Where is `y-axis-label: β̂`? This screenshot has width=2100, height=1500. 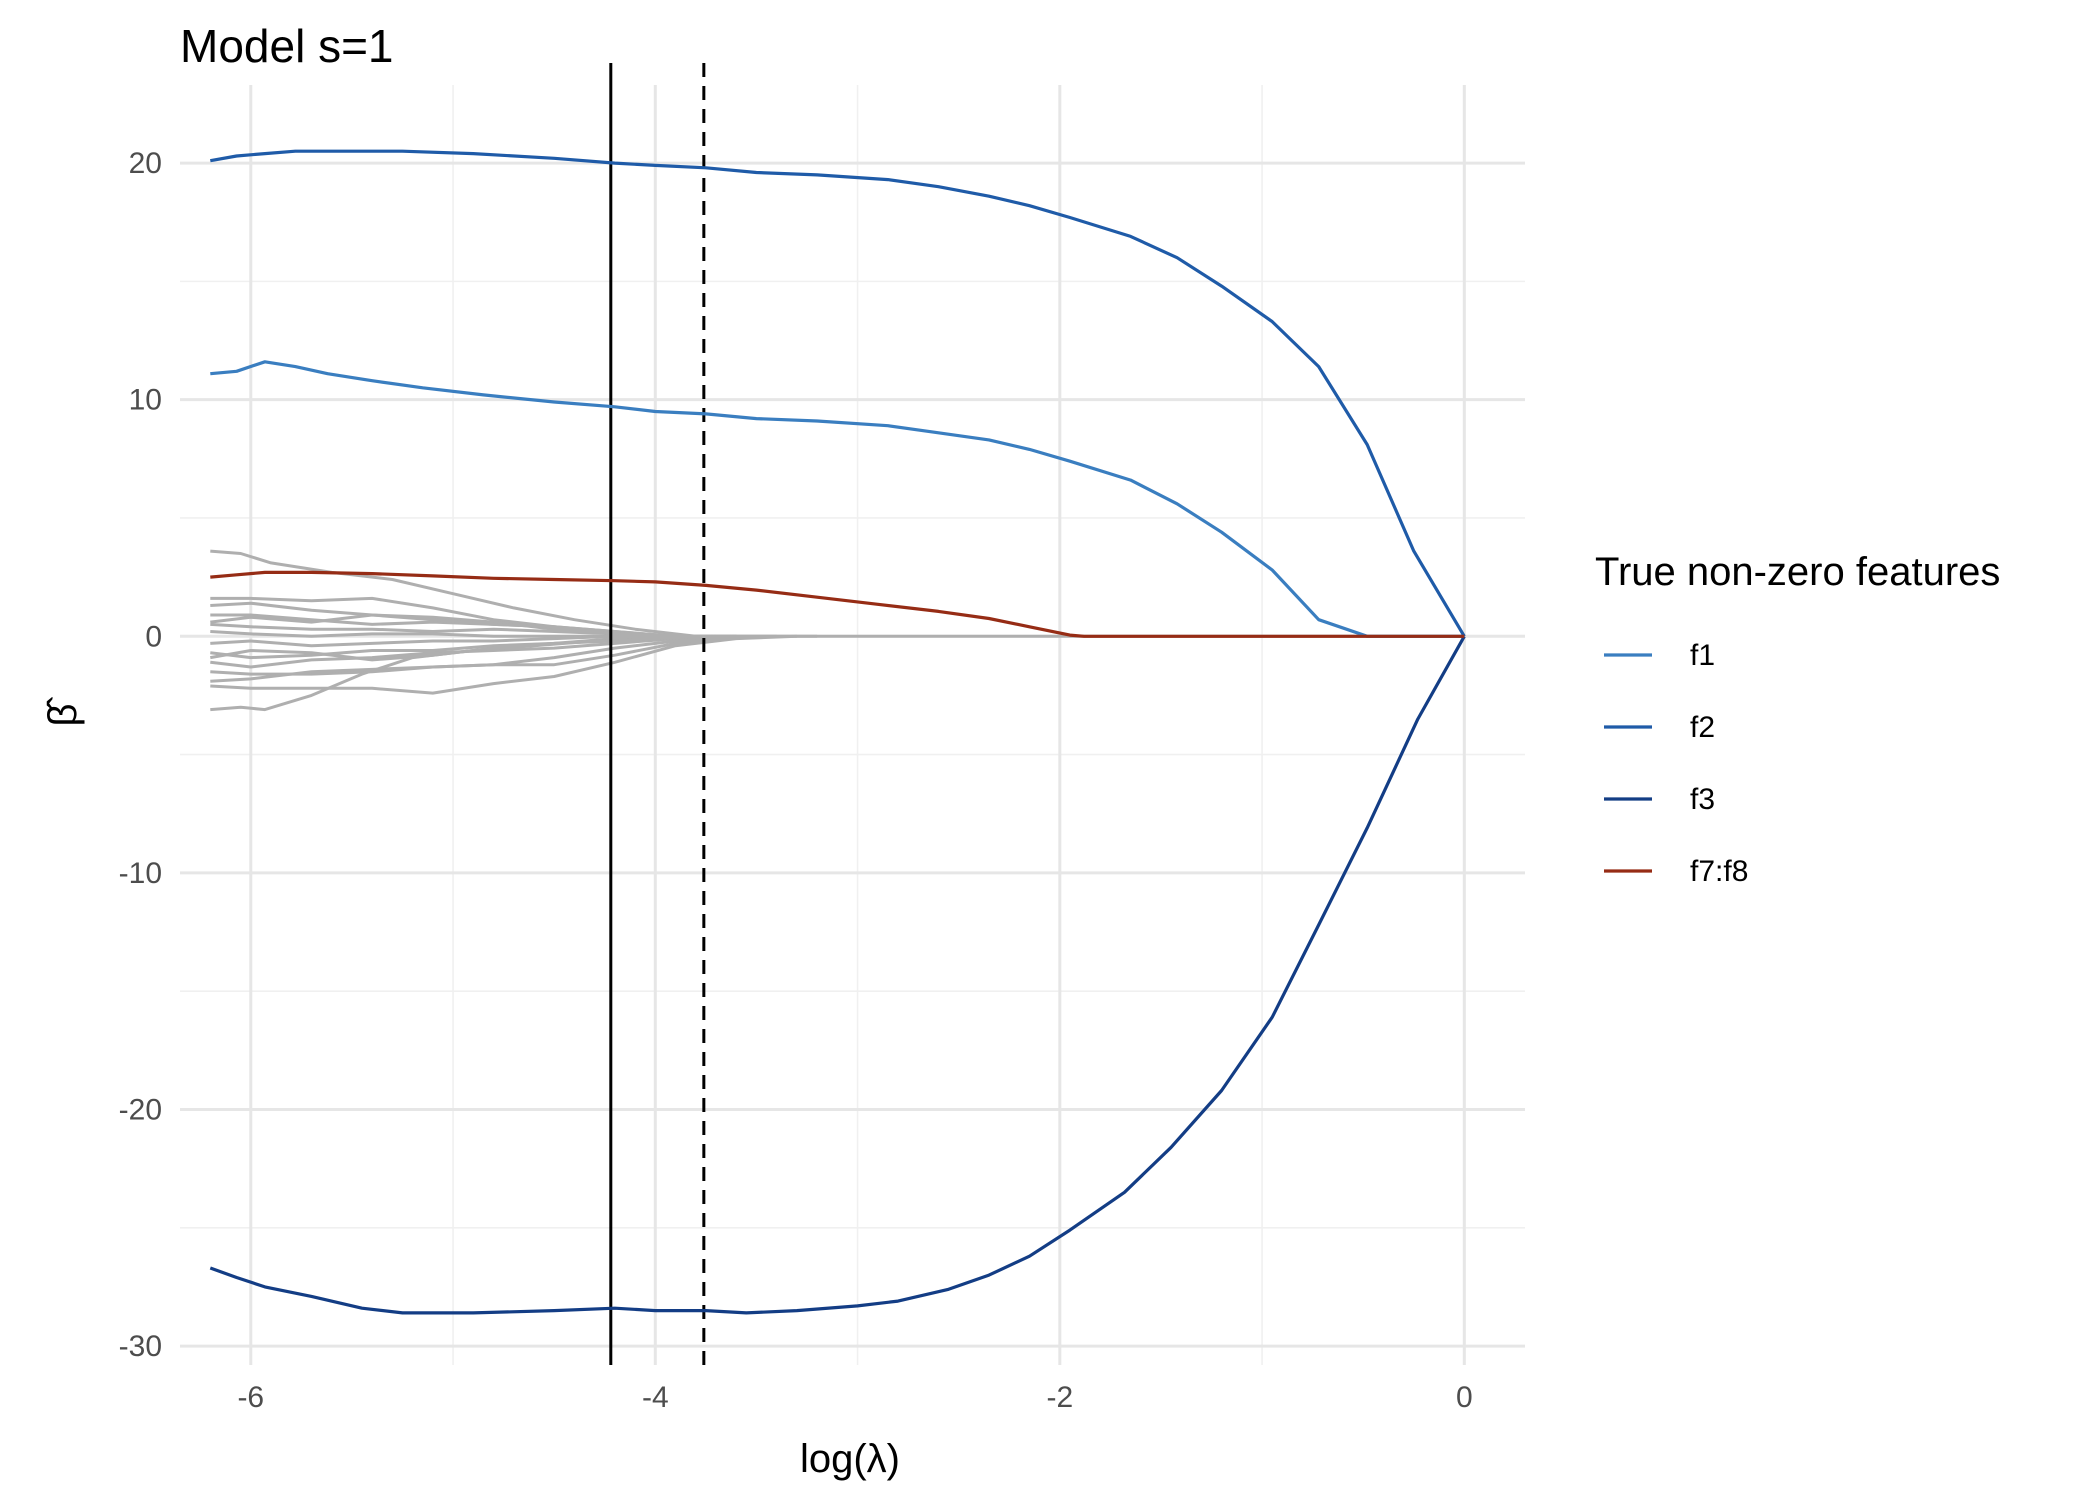 y-axis-label: β̂ is located at coordinates (63, 712).